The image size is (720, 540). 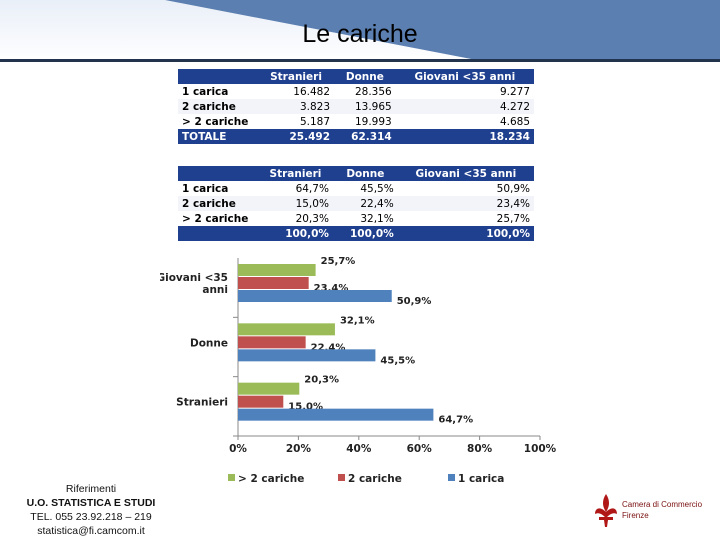 I want to click on total-cell: 25.492, so click(x=296, y=136).